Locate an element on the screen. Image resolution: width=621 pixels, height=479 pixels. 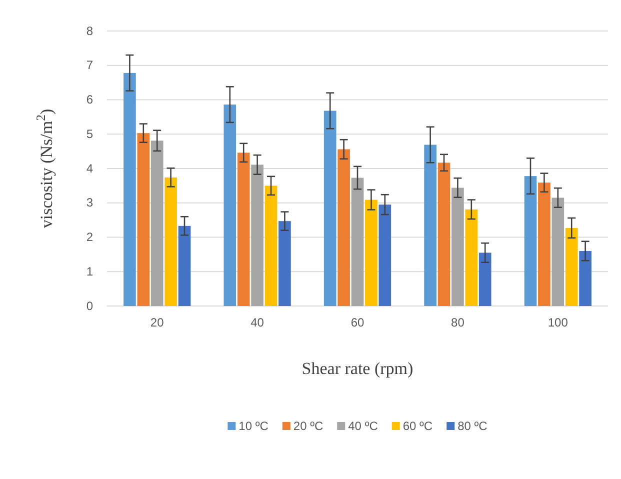
legend-label: 80 ºC is located at coordinates (473, 426).